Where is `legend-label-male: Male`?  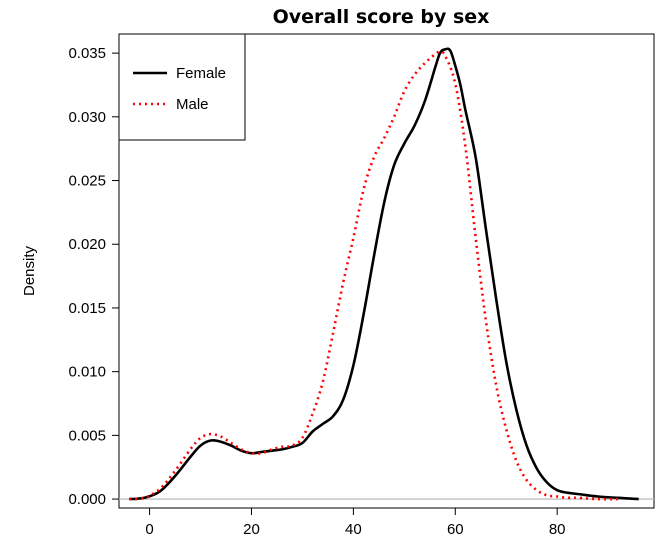 legend-label-male: Male is located at coordinates (192, 104).